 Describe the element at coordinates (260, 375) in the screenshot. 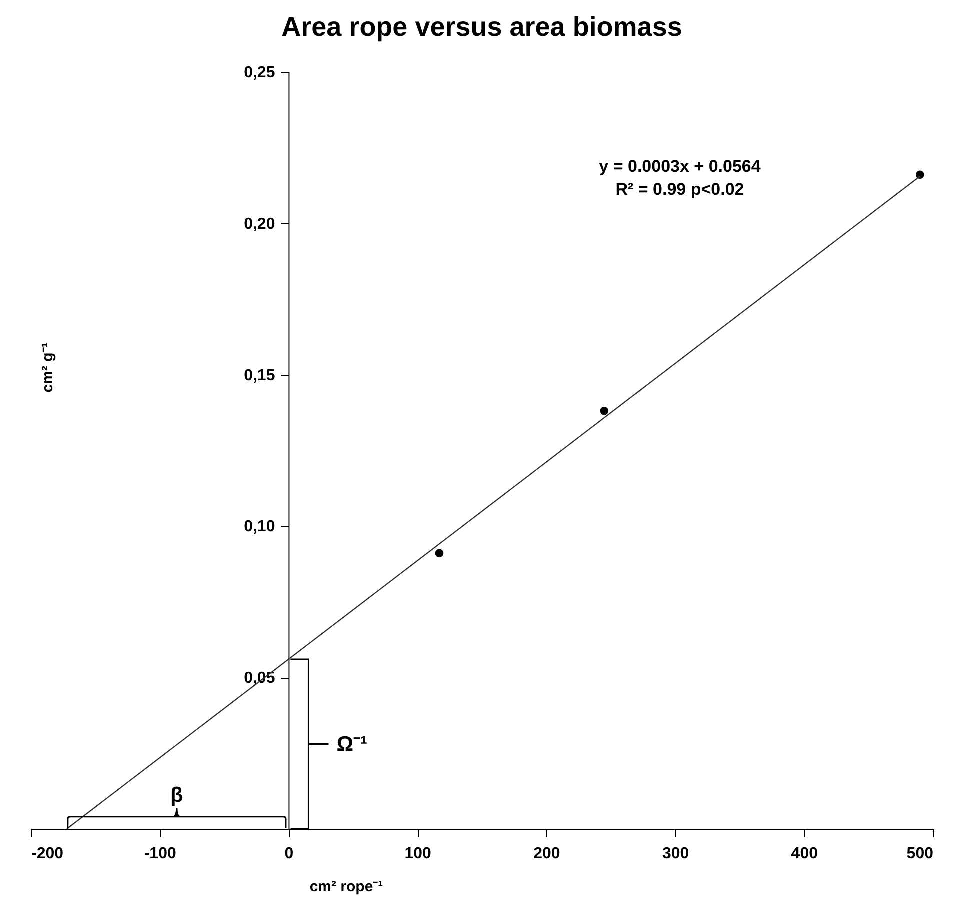

I see `y-tick-label: 0,15` at that location.